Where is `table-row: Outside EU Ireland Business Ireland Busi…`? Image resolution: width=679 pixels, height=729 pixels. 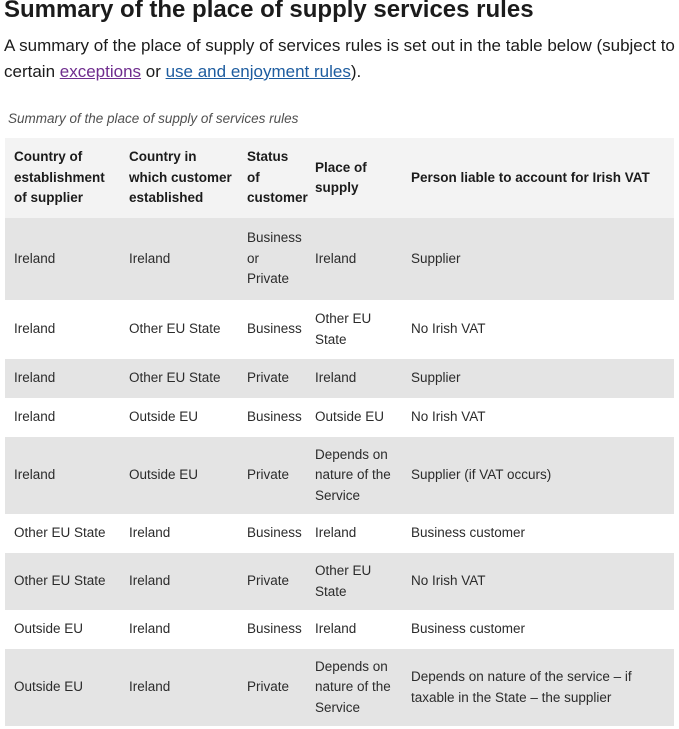
table-row: Outside EU Ireland Business Ireland Busi… is located at coordinates (339, 629).